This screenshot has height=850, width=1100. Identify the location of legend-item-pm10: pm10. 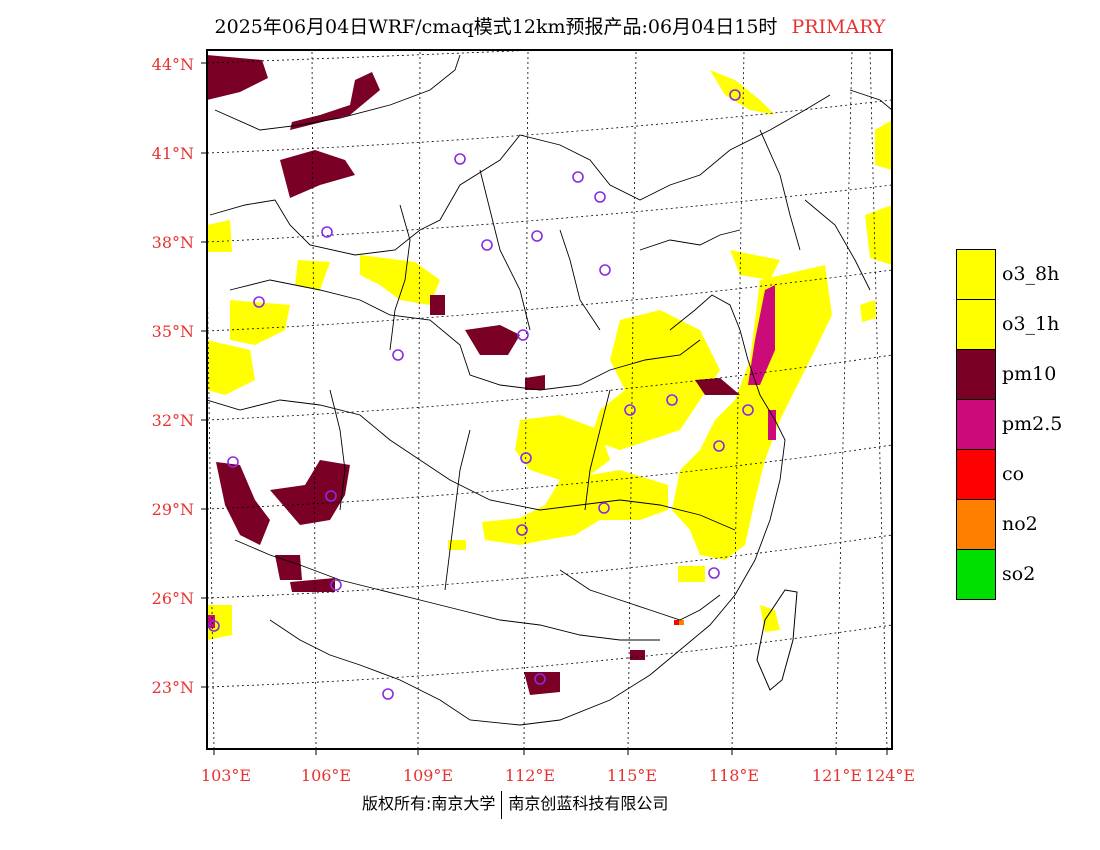
(1026, 374).